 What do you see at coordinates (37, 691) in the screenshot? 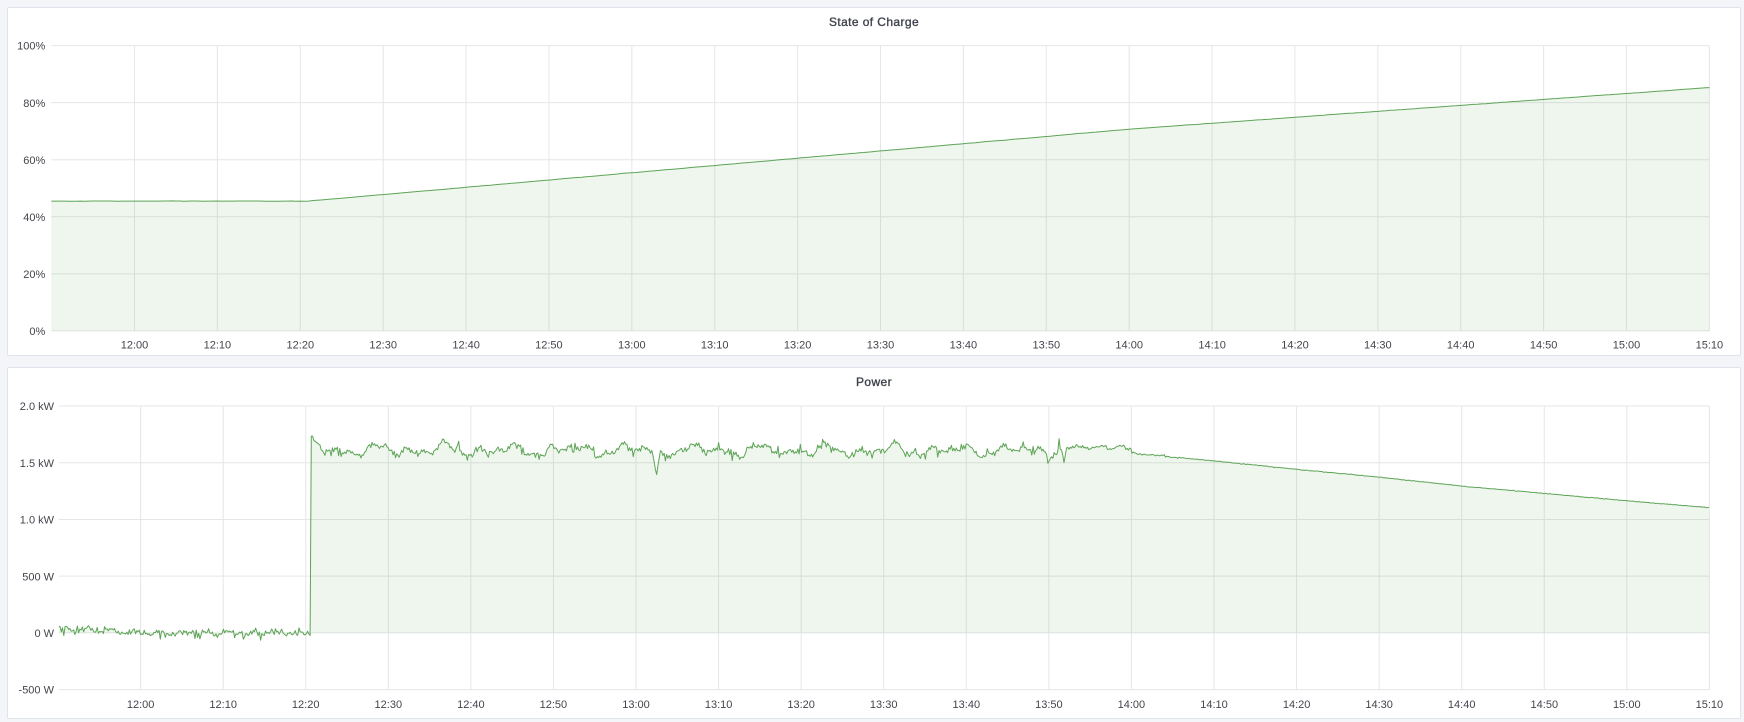
I see `svg-text: -500 W` at bounding box center [37, 691].